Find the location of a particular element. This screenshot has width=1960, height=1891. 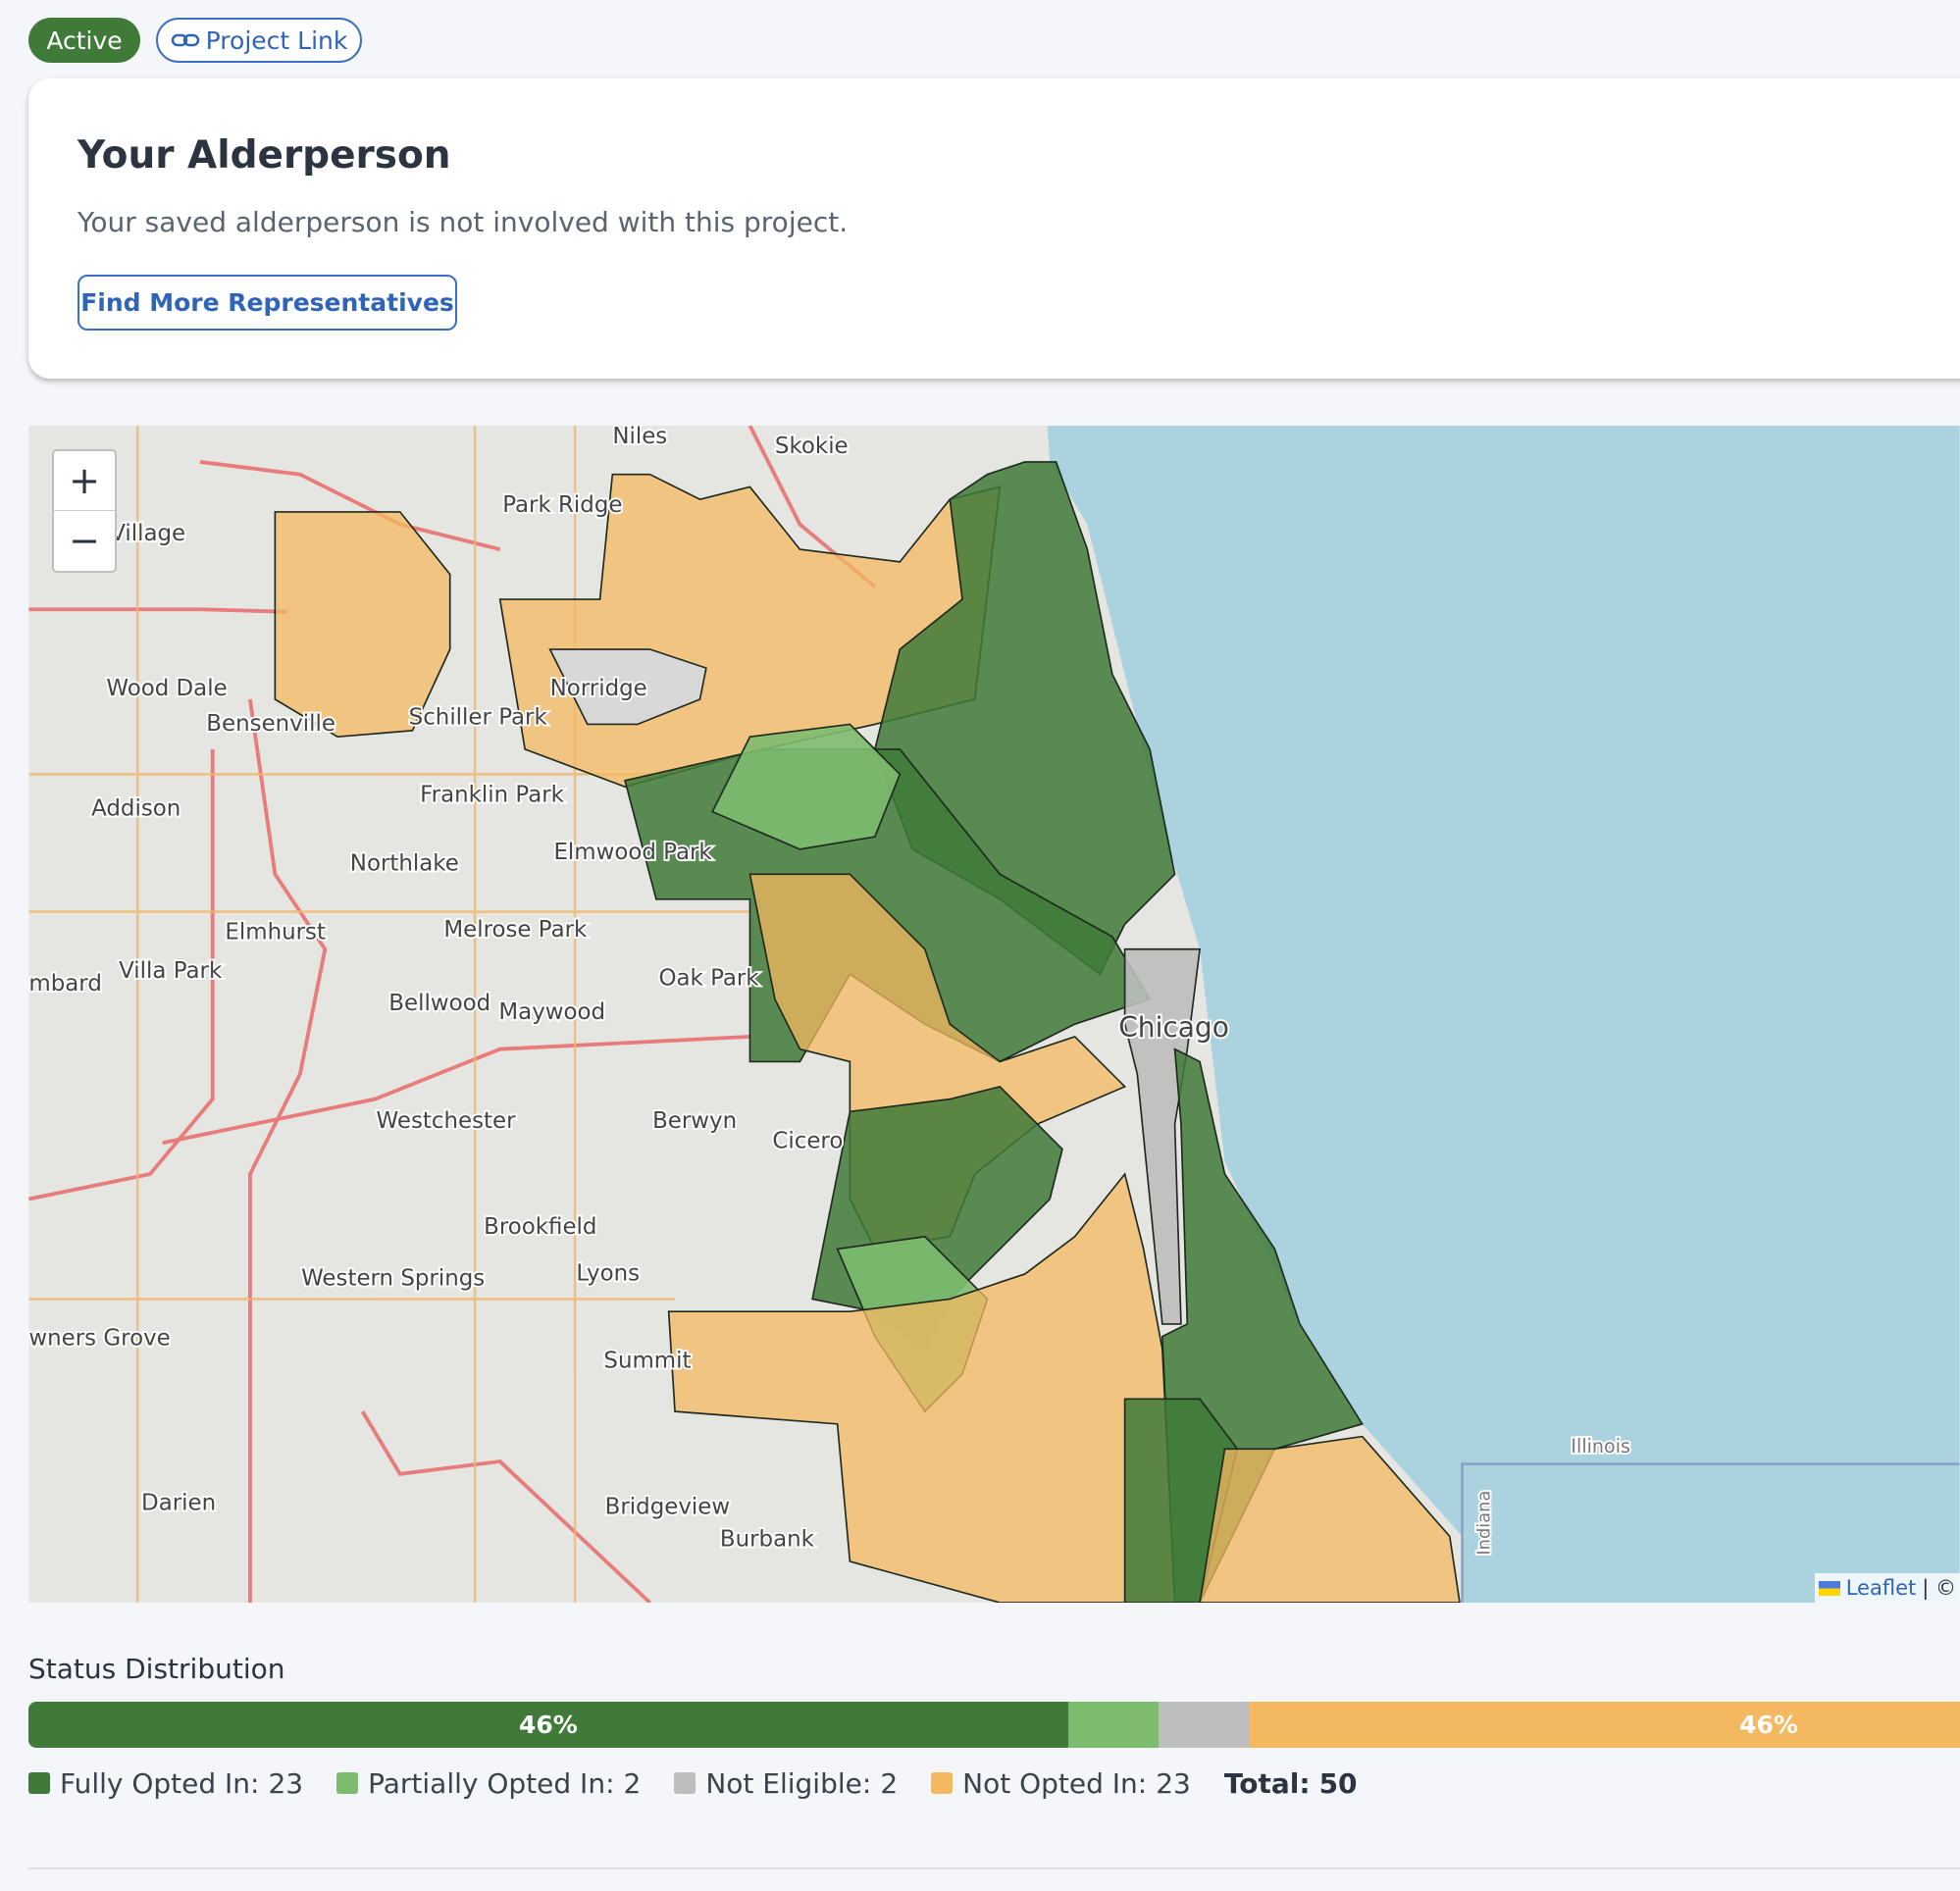

zoom-control: + − is located at coordinates (84, 511).